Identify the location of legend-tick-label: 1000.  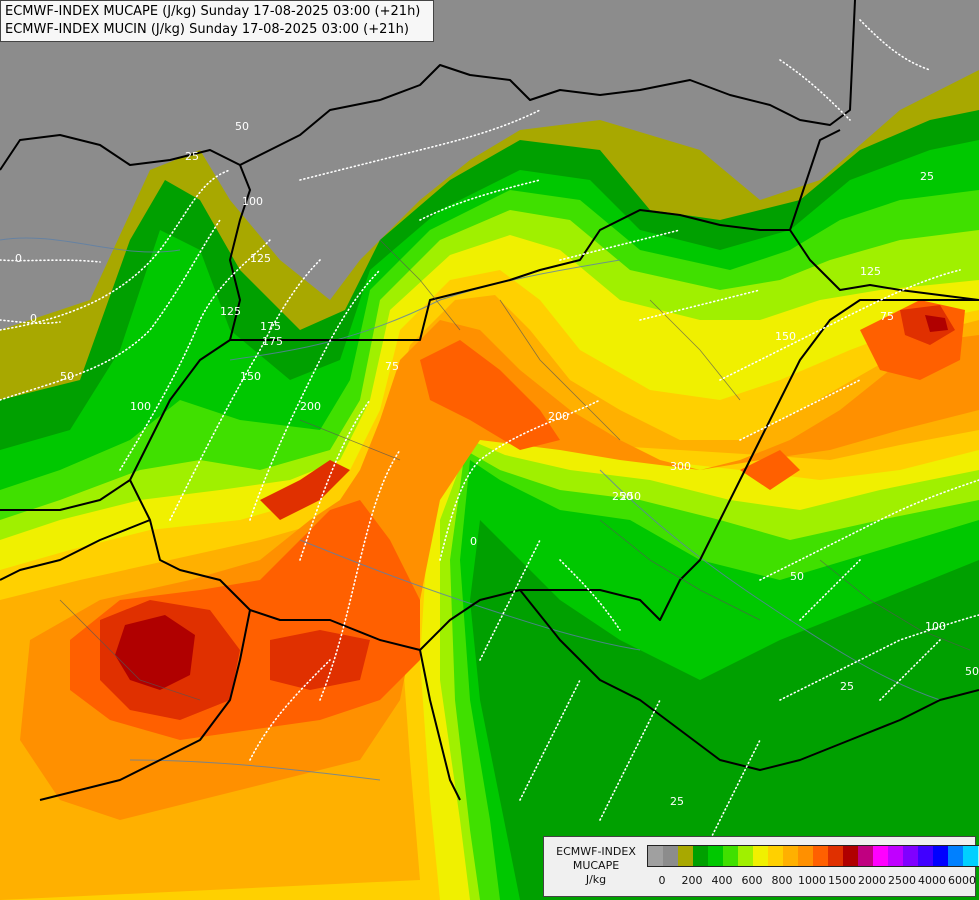
(812, 880).